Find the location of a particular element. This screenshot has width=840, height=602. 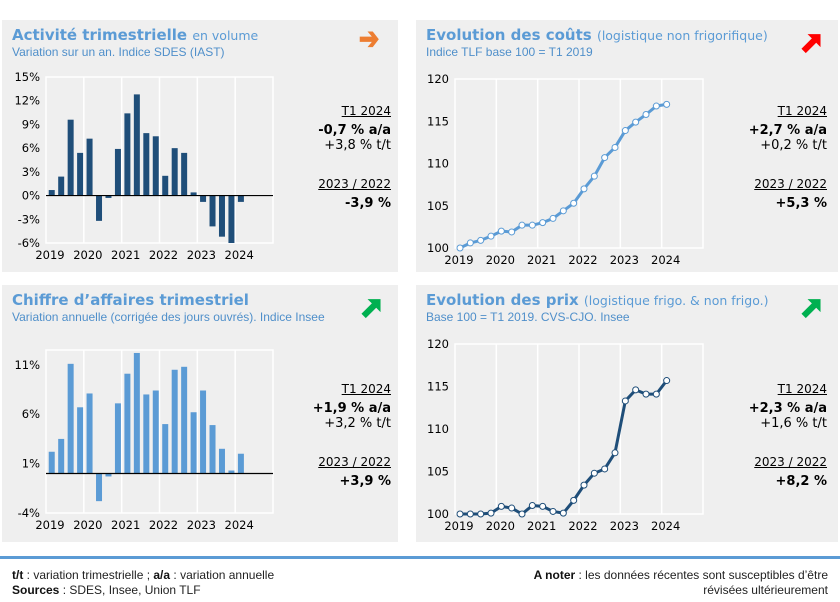

y-tick-label: 100 is located at coordinates (438, 248).